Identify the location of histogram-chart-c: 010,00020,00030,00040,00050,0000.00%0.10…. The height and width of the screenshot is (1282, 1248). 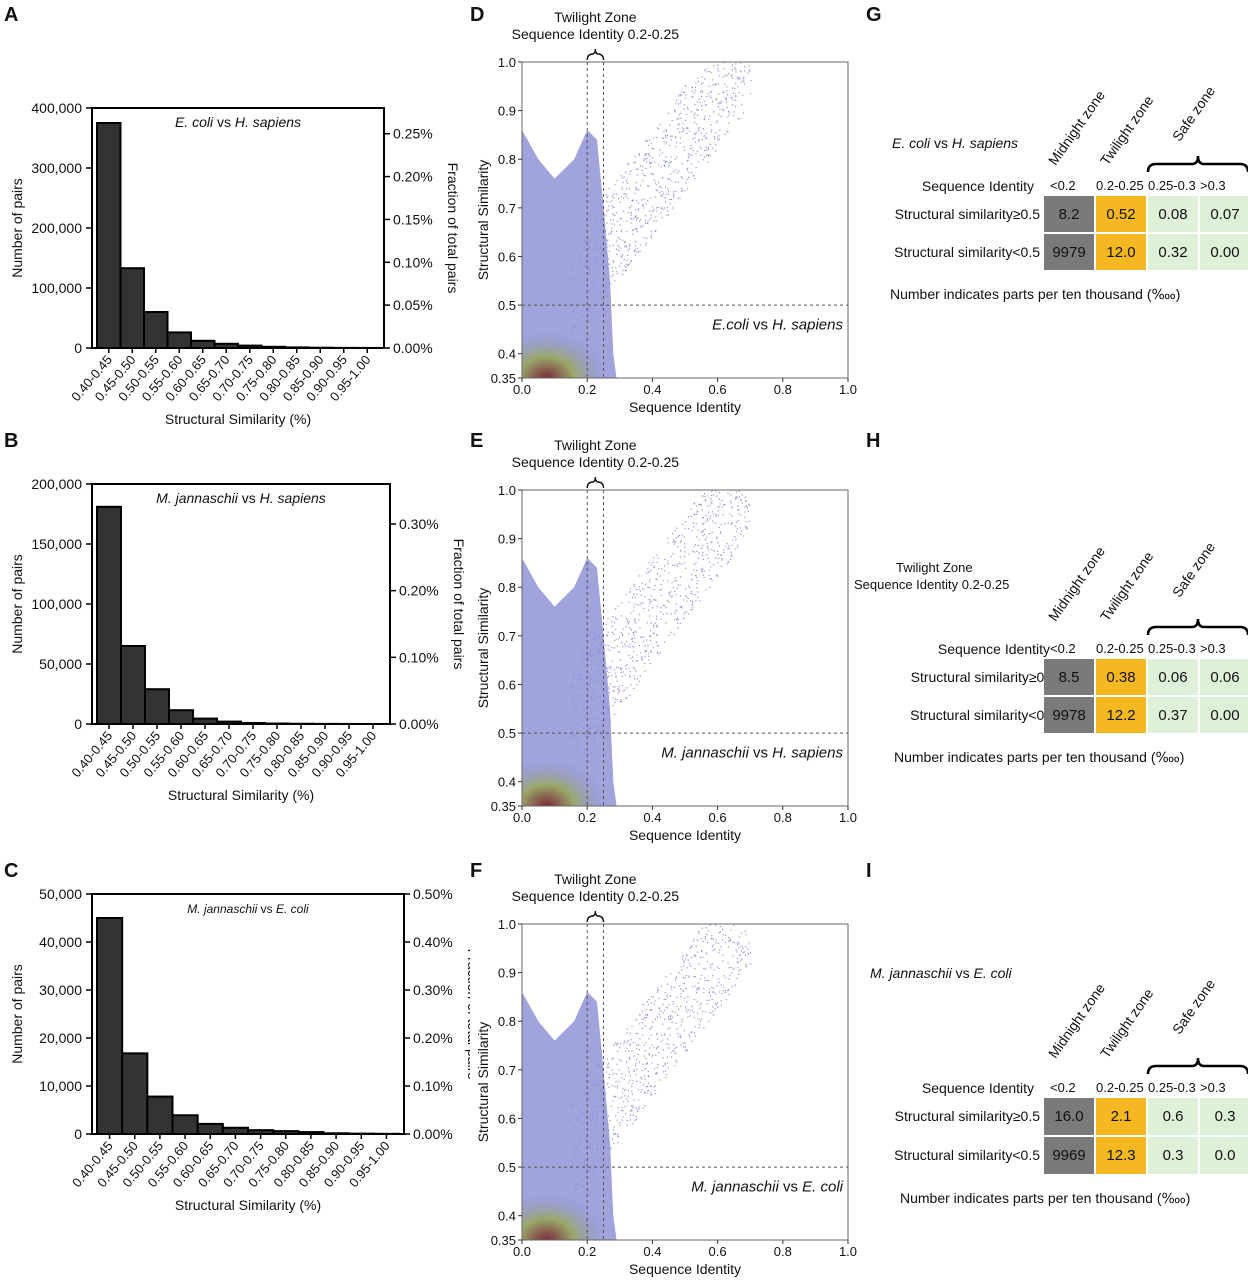
(235, 1050).